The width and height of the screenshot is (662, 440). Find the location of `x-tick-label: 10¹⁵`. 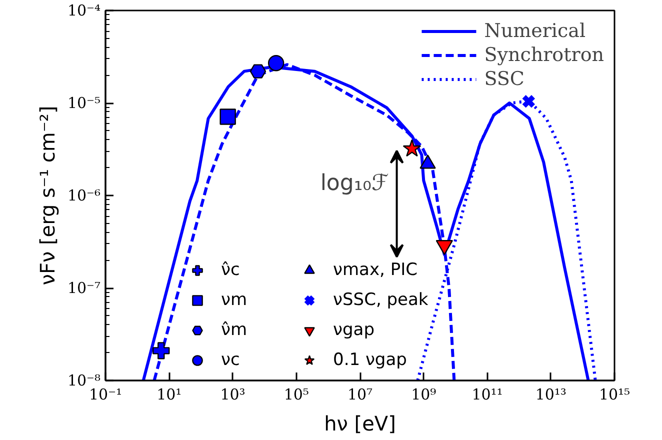

x-tick-label: 10¹⁵ is located at coordinates (614, 395).